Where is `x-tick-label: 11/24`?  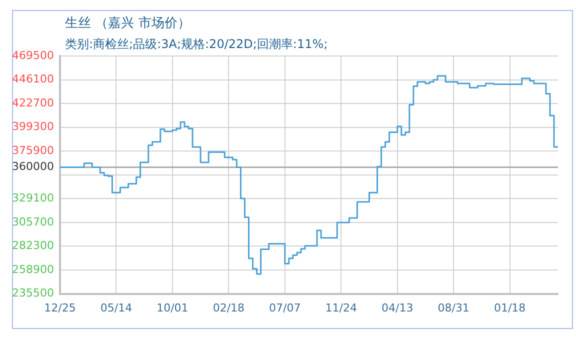
x-tick-label: 11/24 is located at coordinates (341, 307).